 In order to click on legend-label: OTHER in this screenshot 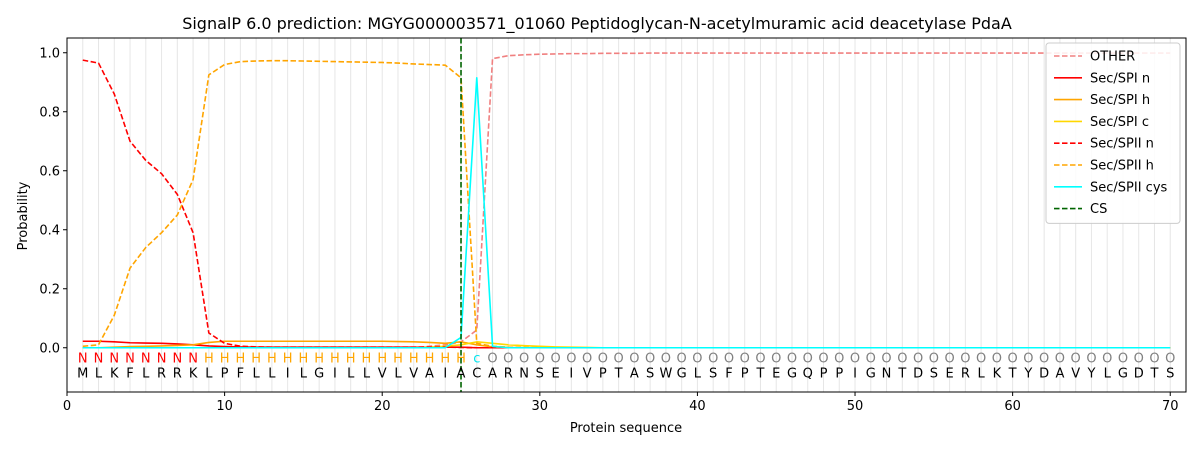, I will do `click(1112, 57)`.